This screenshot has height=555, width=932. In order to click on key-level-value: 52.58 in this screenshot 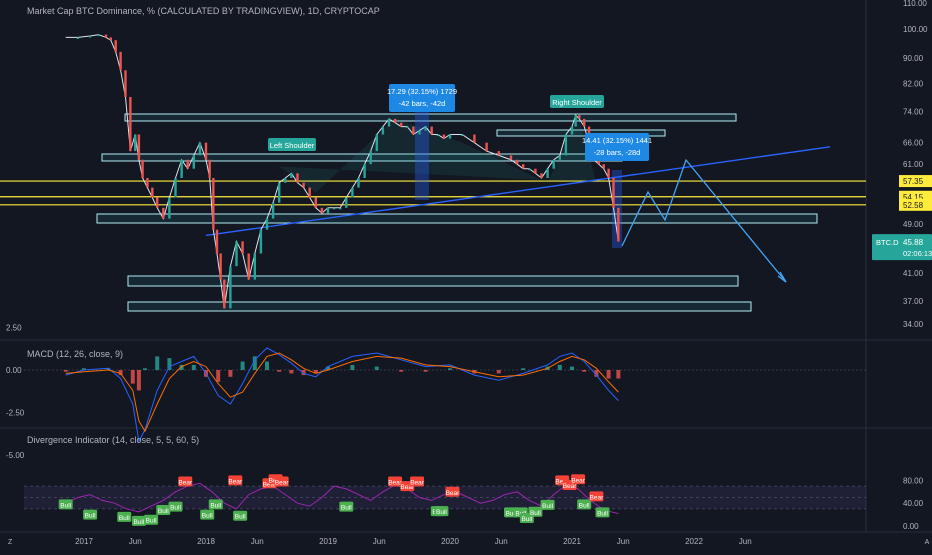, I will do `click(913, 205)`.